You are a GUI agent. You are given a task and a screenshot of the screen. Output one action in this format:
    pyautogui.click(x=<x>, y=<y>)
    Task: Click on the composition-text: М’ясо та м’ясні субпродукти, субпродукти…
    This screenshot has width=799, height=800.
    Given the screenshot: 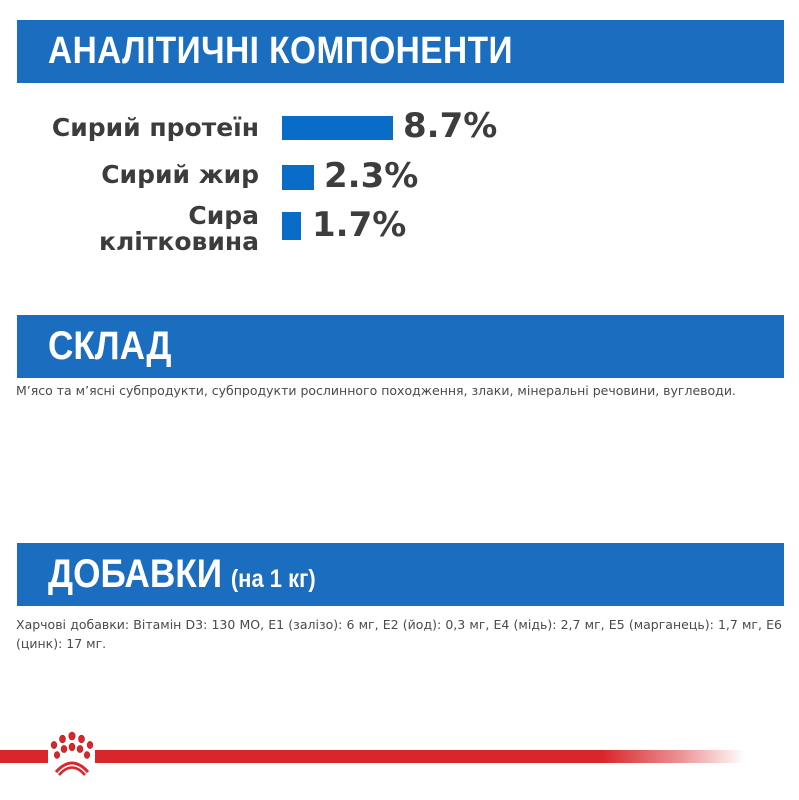 What is the action you would take?
    pyautogui.click(x=376, y=390)
    